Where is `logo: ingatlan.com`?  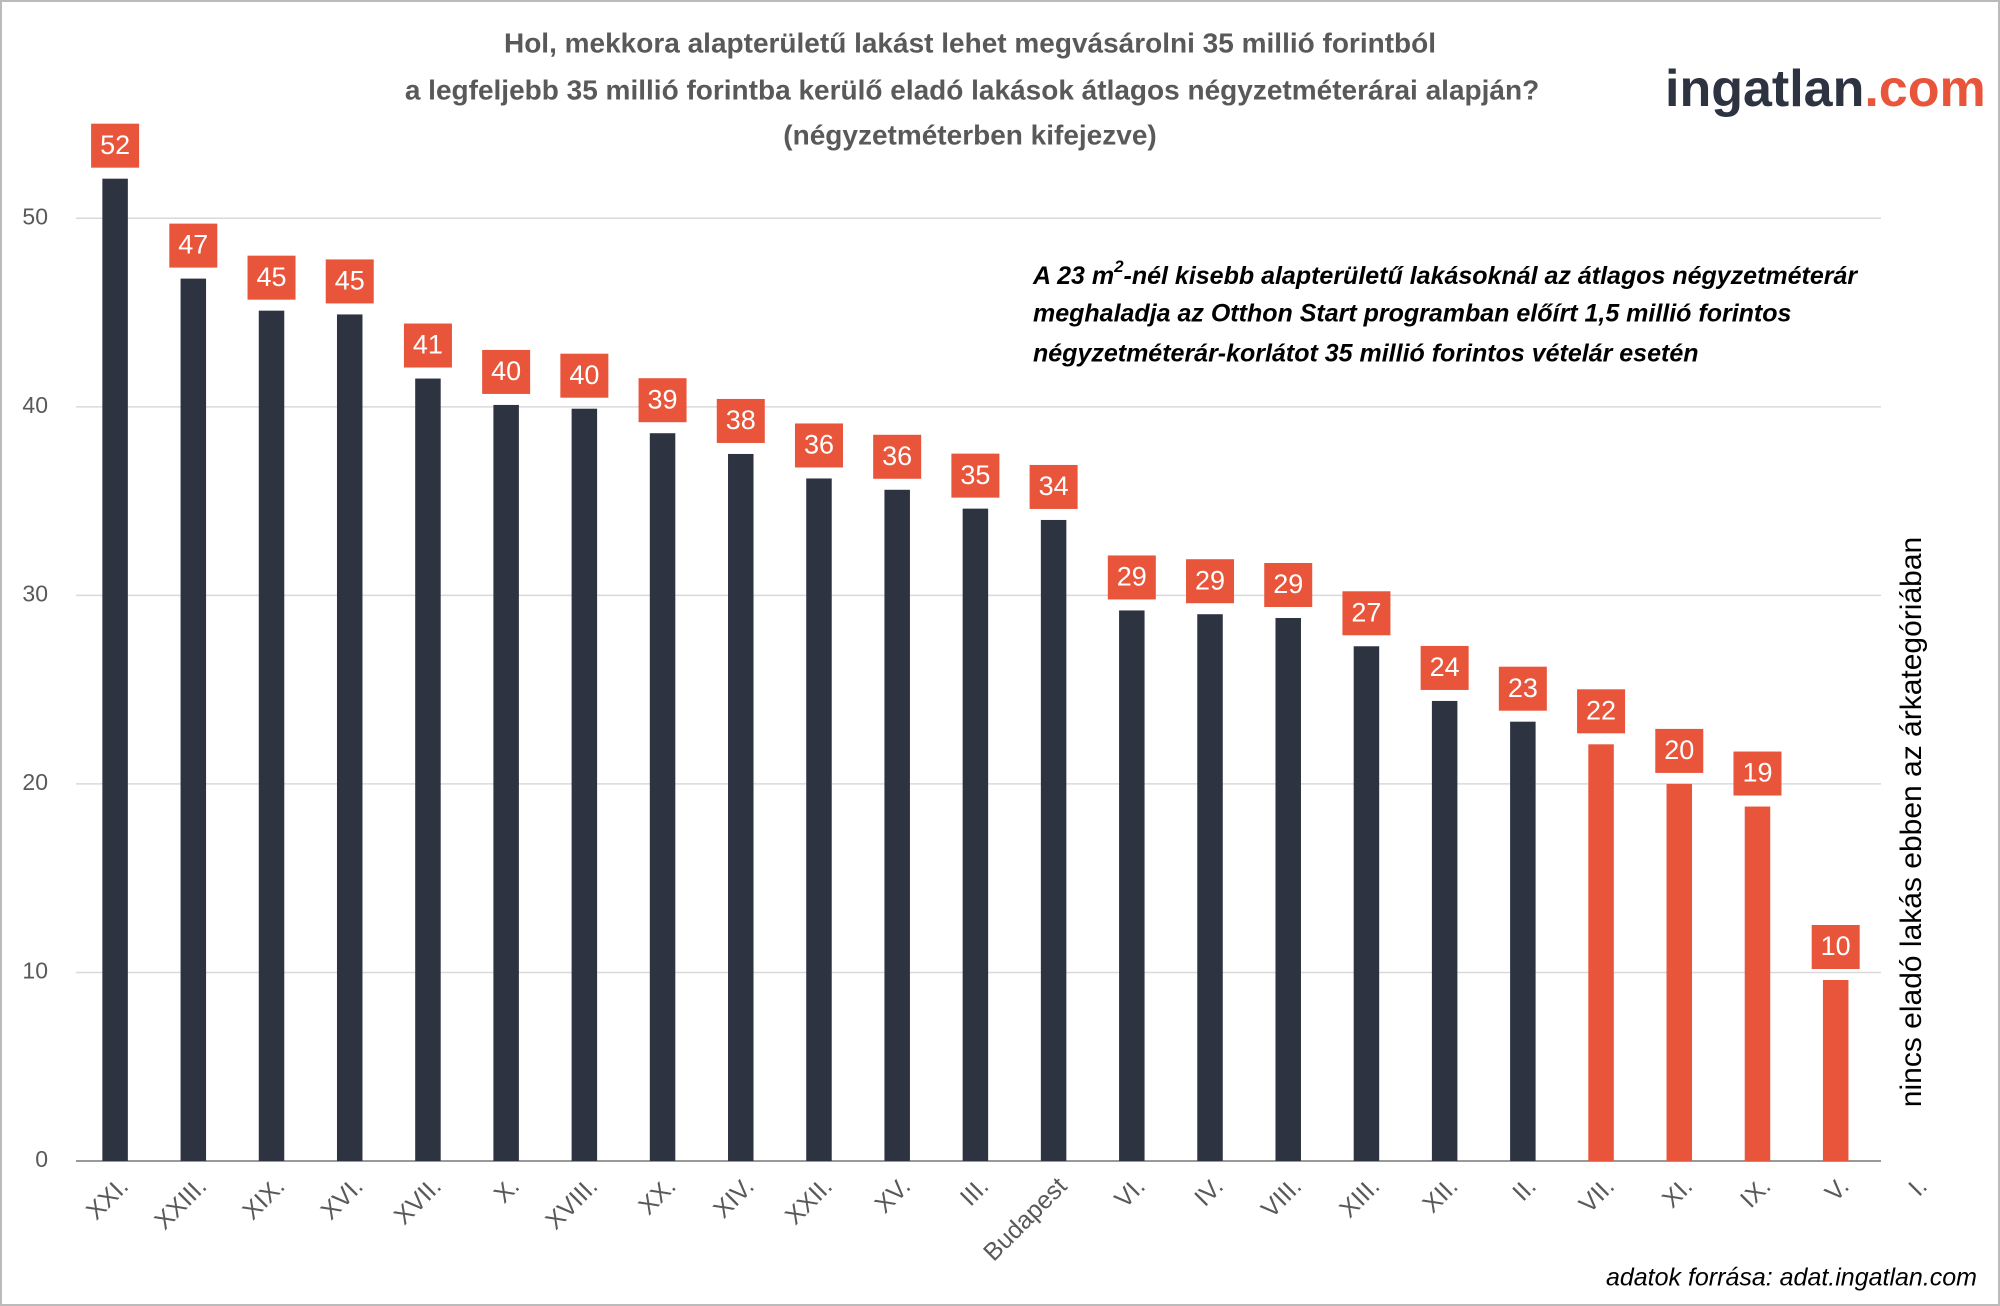 logo: ingatlan.com is located at coordinates (1825, 89).